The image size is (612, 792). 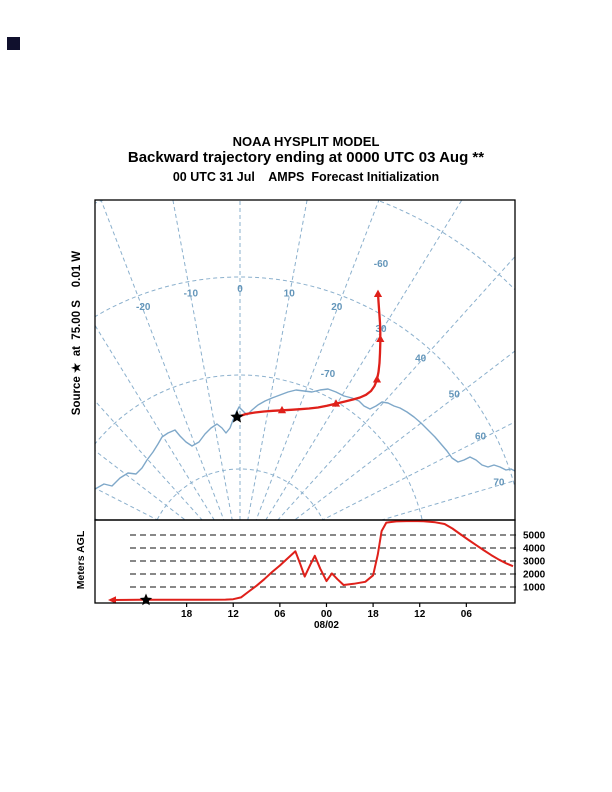 I want to click on antarctica-coastline, so click(x=305, y=439).